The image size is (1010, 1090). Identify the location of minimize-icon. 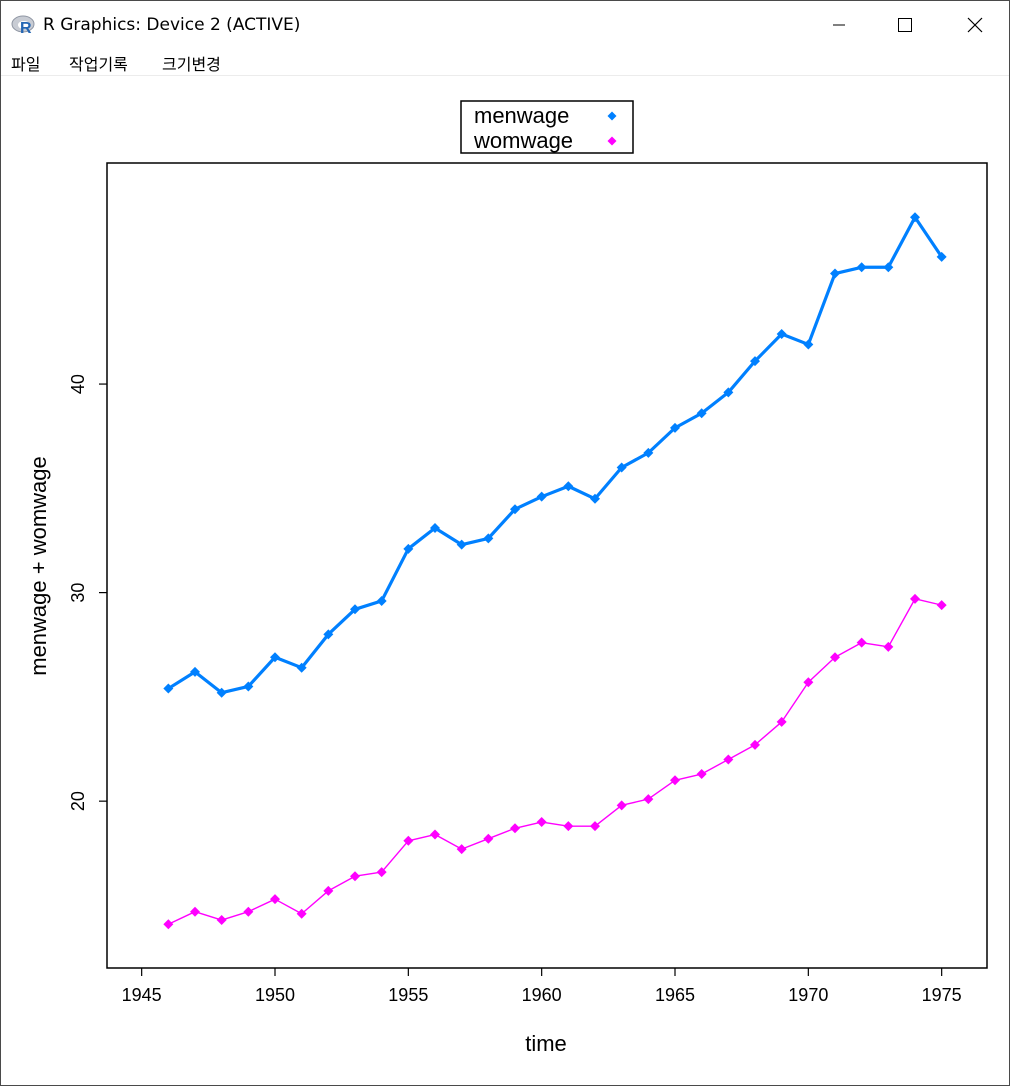
(839, 25).